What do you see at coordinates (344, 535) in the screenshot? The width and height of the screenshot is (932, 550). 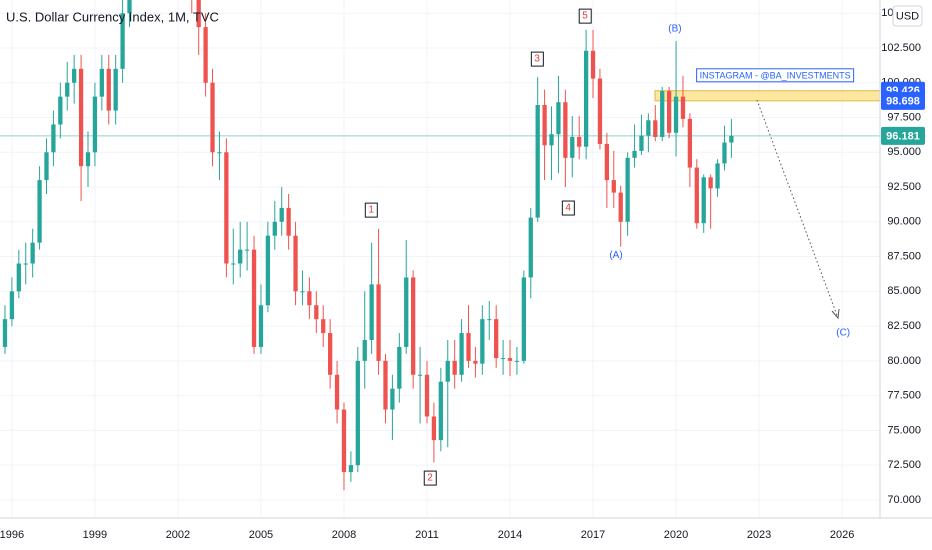 I see `x-tick-label: 2008` at bounding box center [344, 535].